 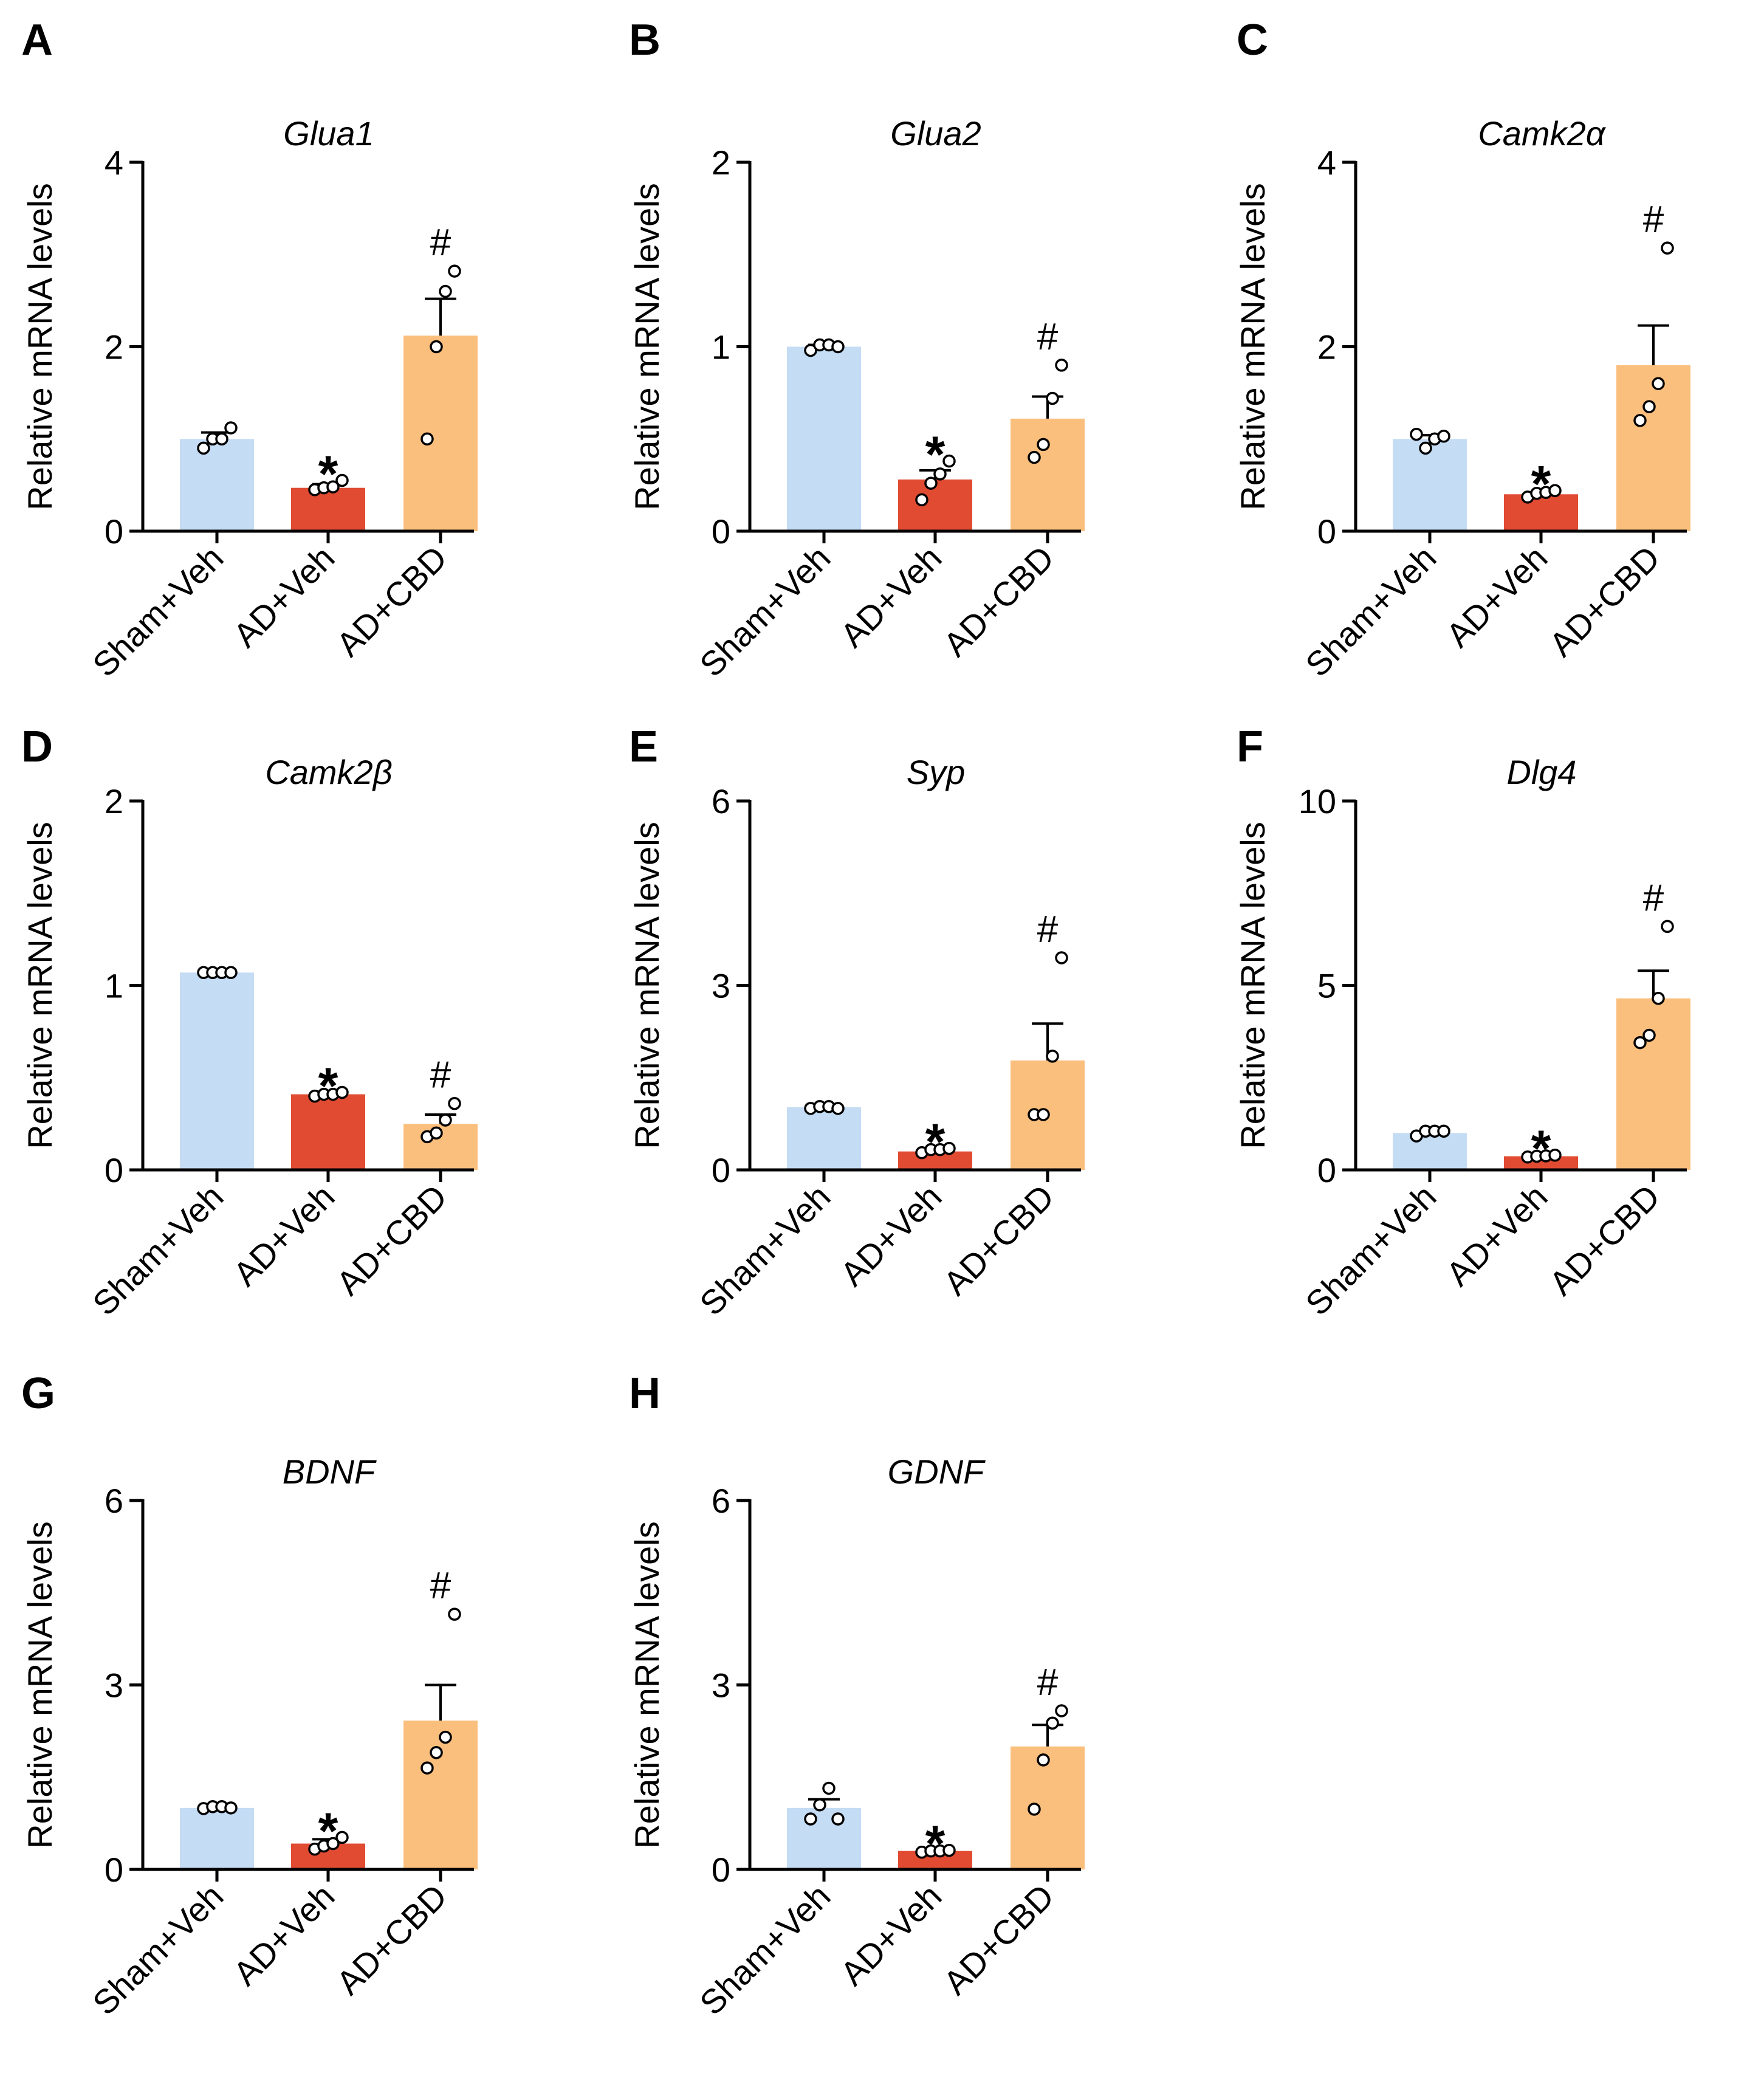 What do you see at coordinates (1250, 747) in the screenshot?
I see `panel-letter: F` at bounding box center [1250, 747].